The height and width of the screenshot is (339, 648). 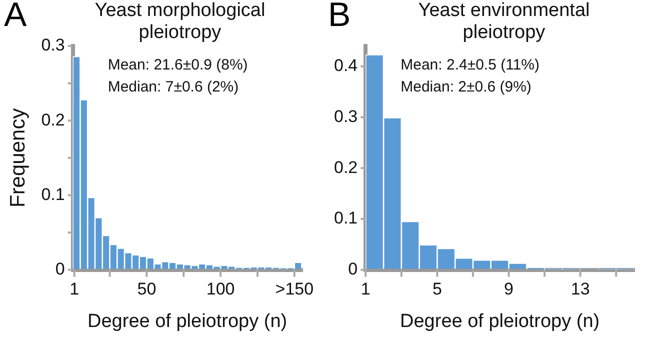 I want to click on chart-title: Yeast environmental pleiotropy, so click(x=504, y=22).